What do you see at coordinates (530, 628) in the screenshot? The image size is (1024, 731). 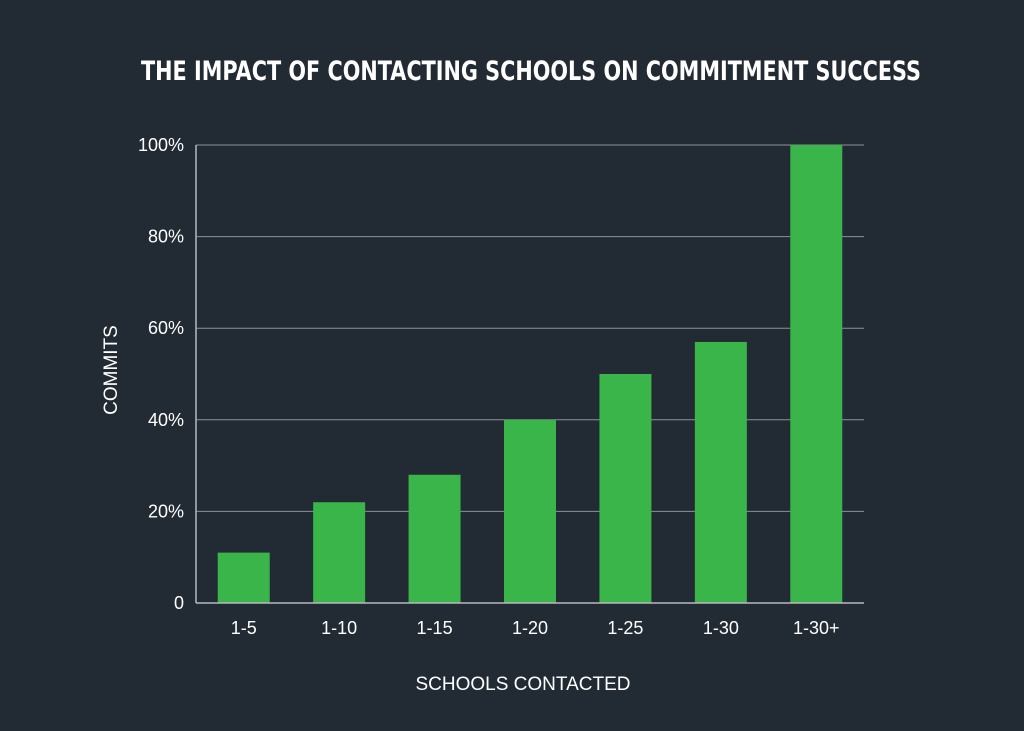 I see `x-tick-label: 1-20` at bounding box center [530, 628].